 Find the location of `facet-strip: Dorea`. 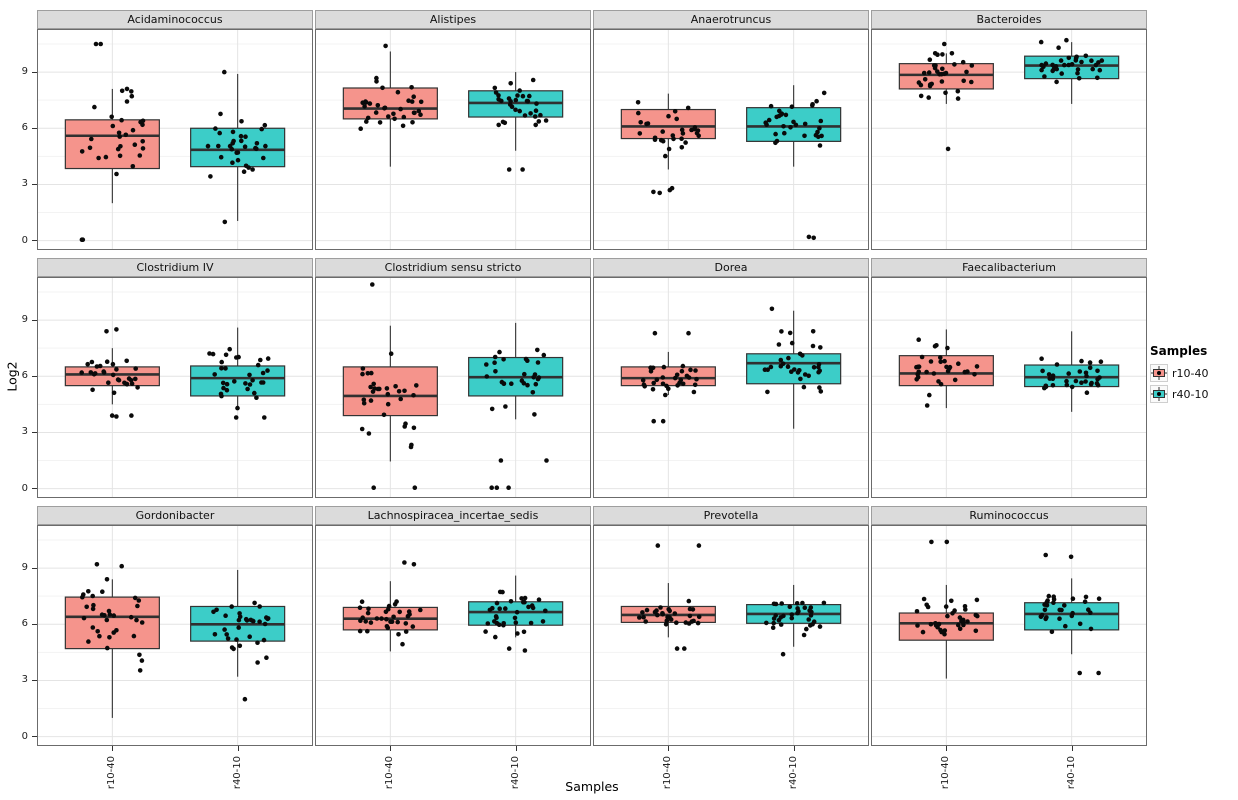

facet-strip: Dorea is located at coordinates (731, 267).